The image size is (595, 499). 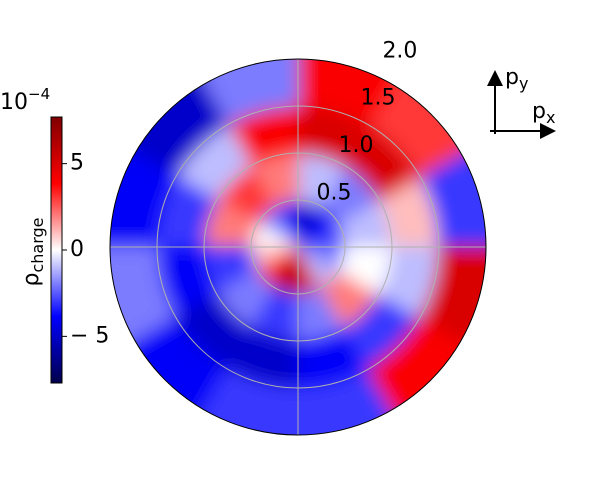 I want to click on colorbar-symbol: ρ, so click(x=31, y=280).